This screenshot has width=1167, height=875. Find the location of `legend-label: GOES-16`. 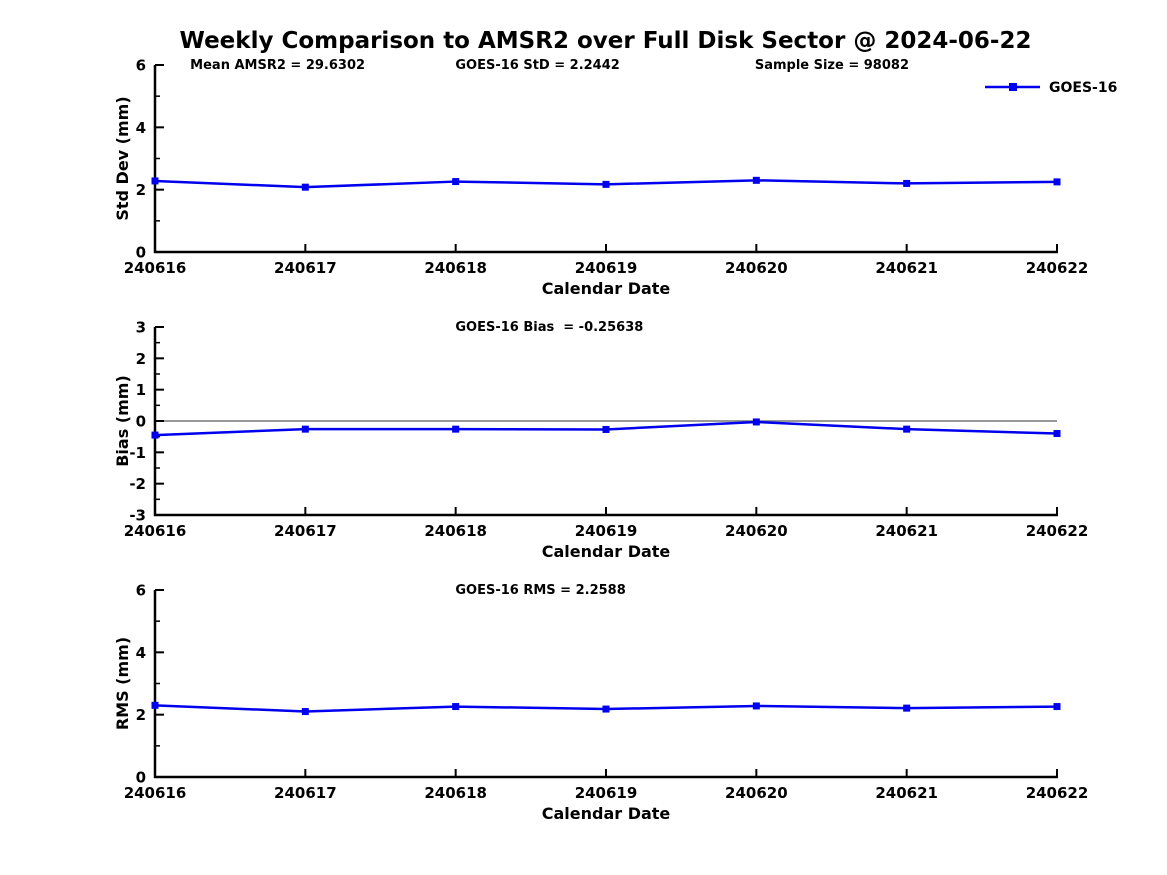

legend-label: GOES-16 is located at coordinates (1083, 88).